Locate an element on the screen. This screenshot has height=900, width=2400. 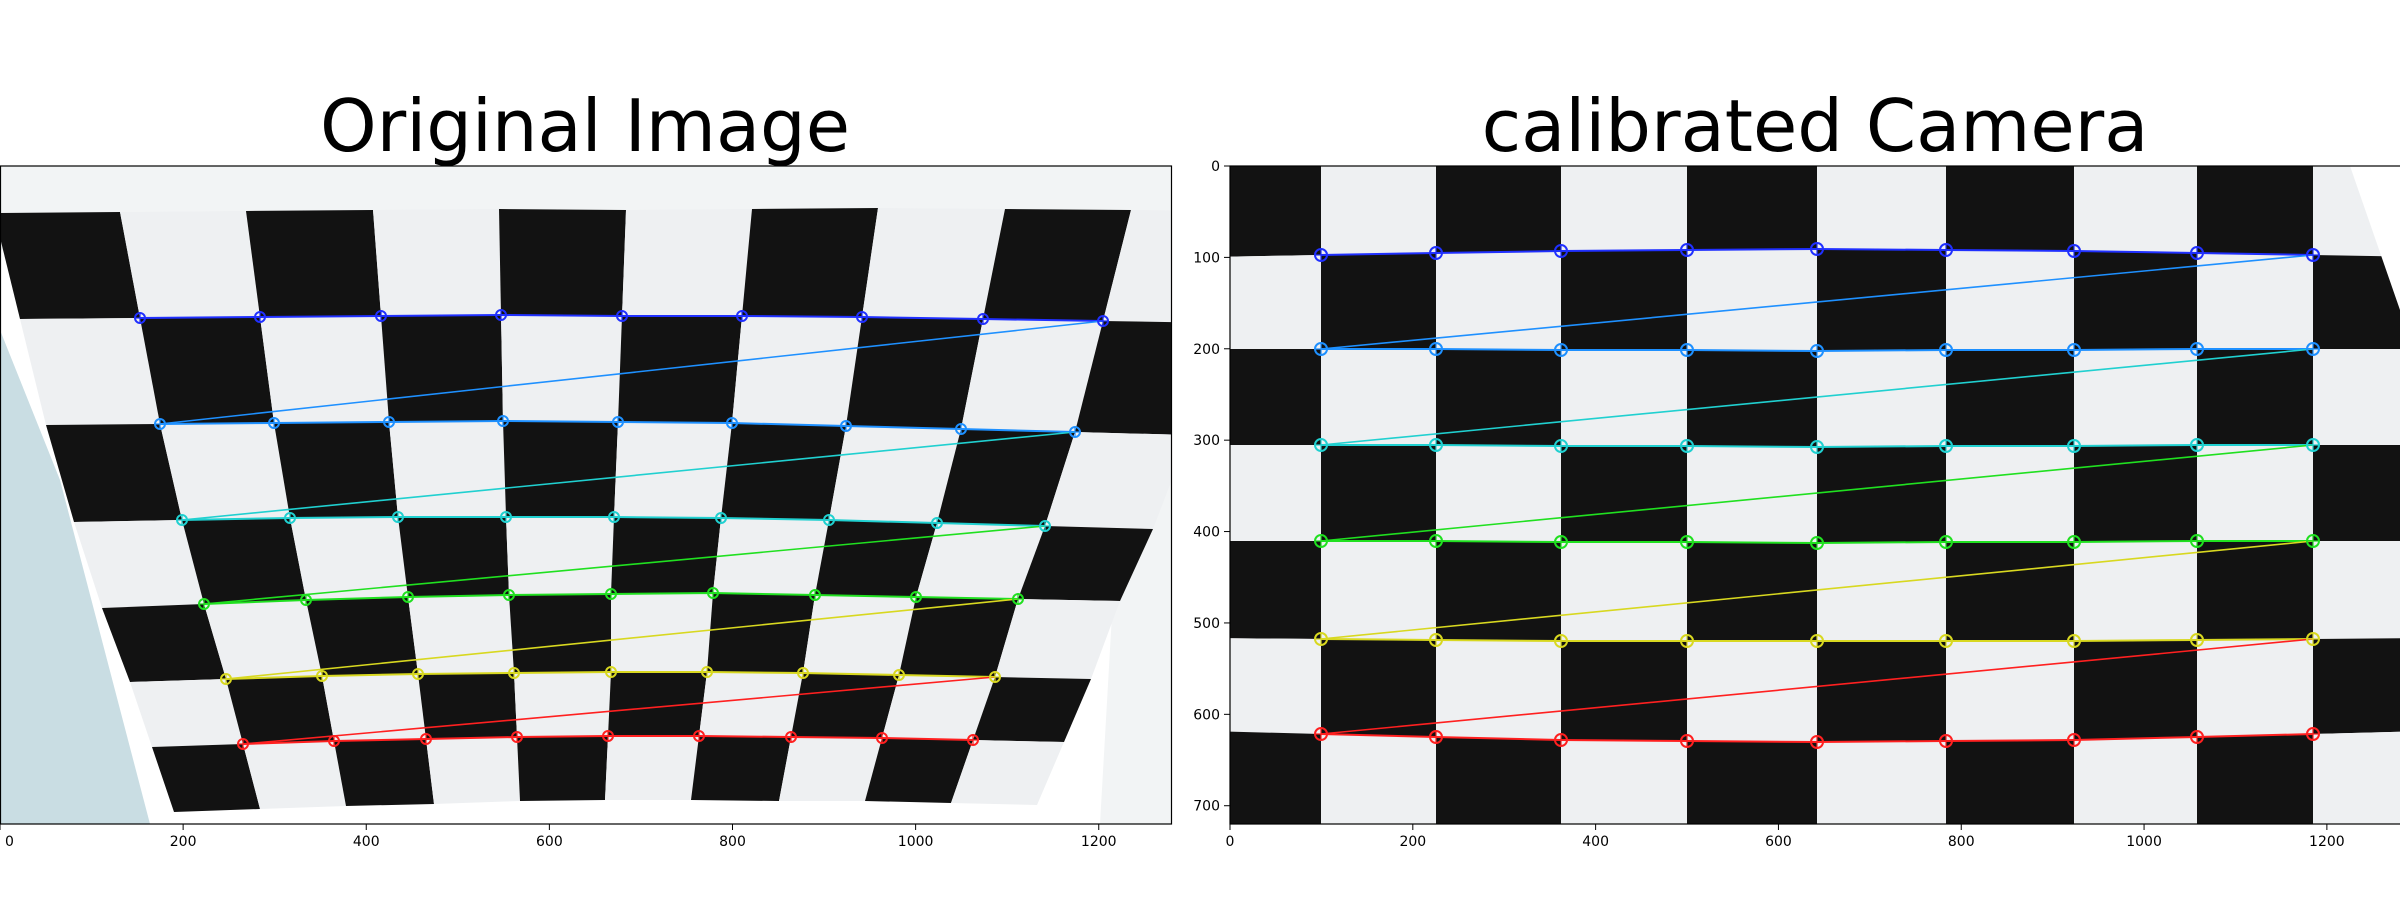
right-ytick-label: 700 is located at coordinates (1206, 807).